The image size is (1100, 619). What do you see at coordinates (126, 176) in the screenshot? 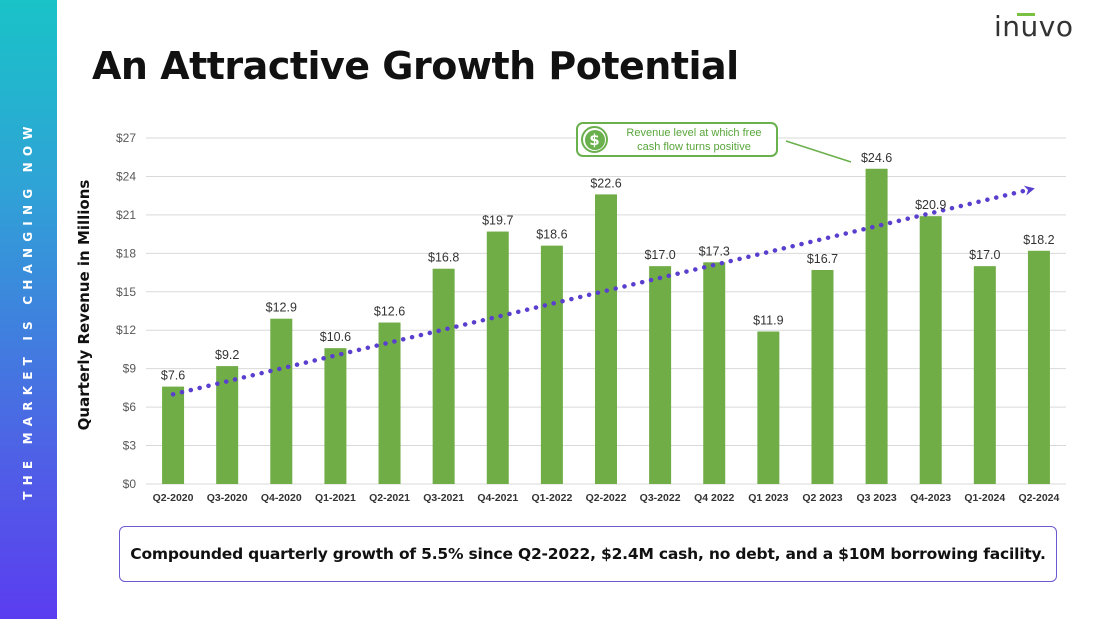
I see `y-tick-label: $24` at bounding box center [126, 176].